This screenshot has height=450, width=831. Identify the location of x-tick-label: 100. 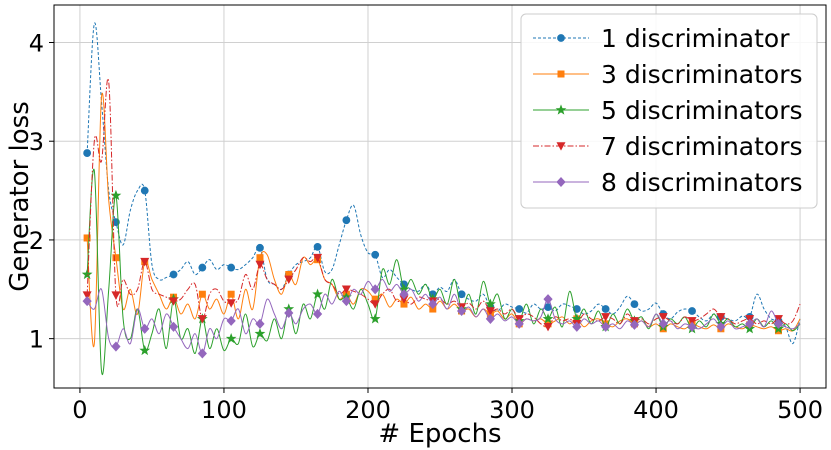
(224, 410).